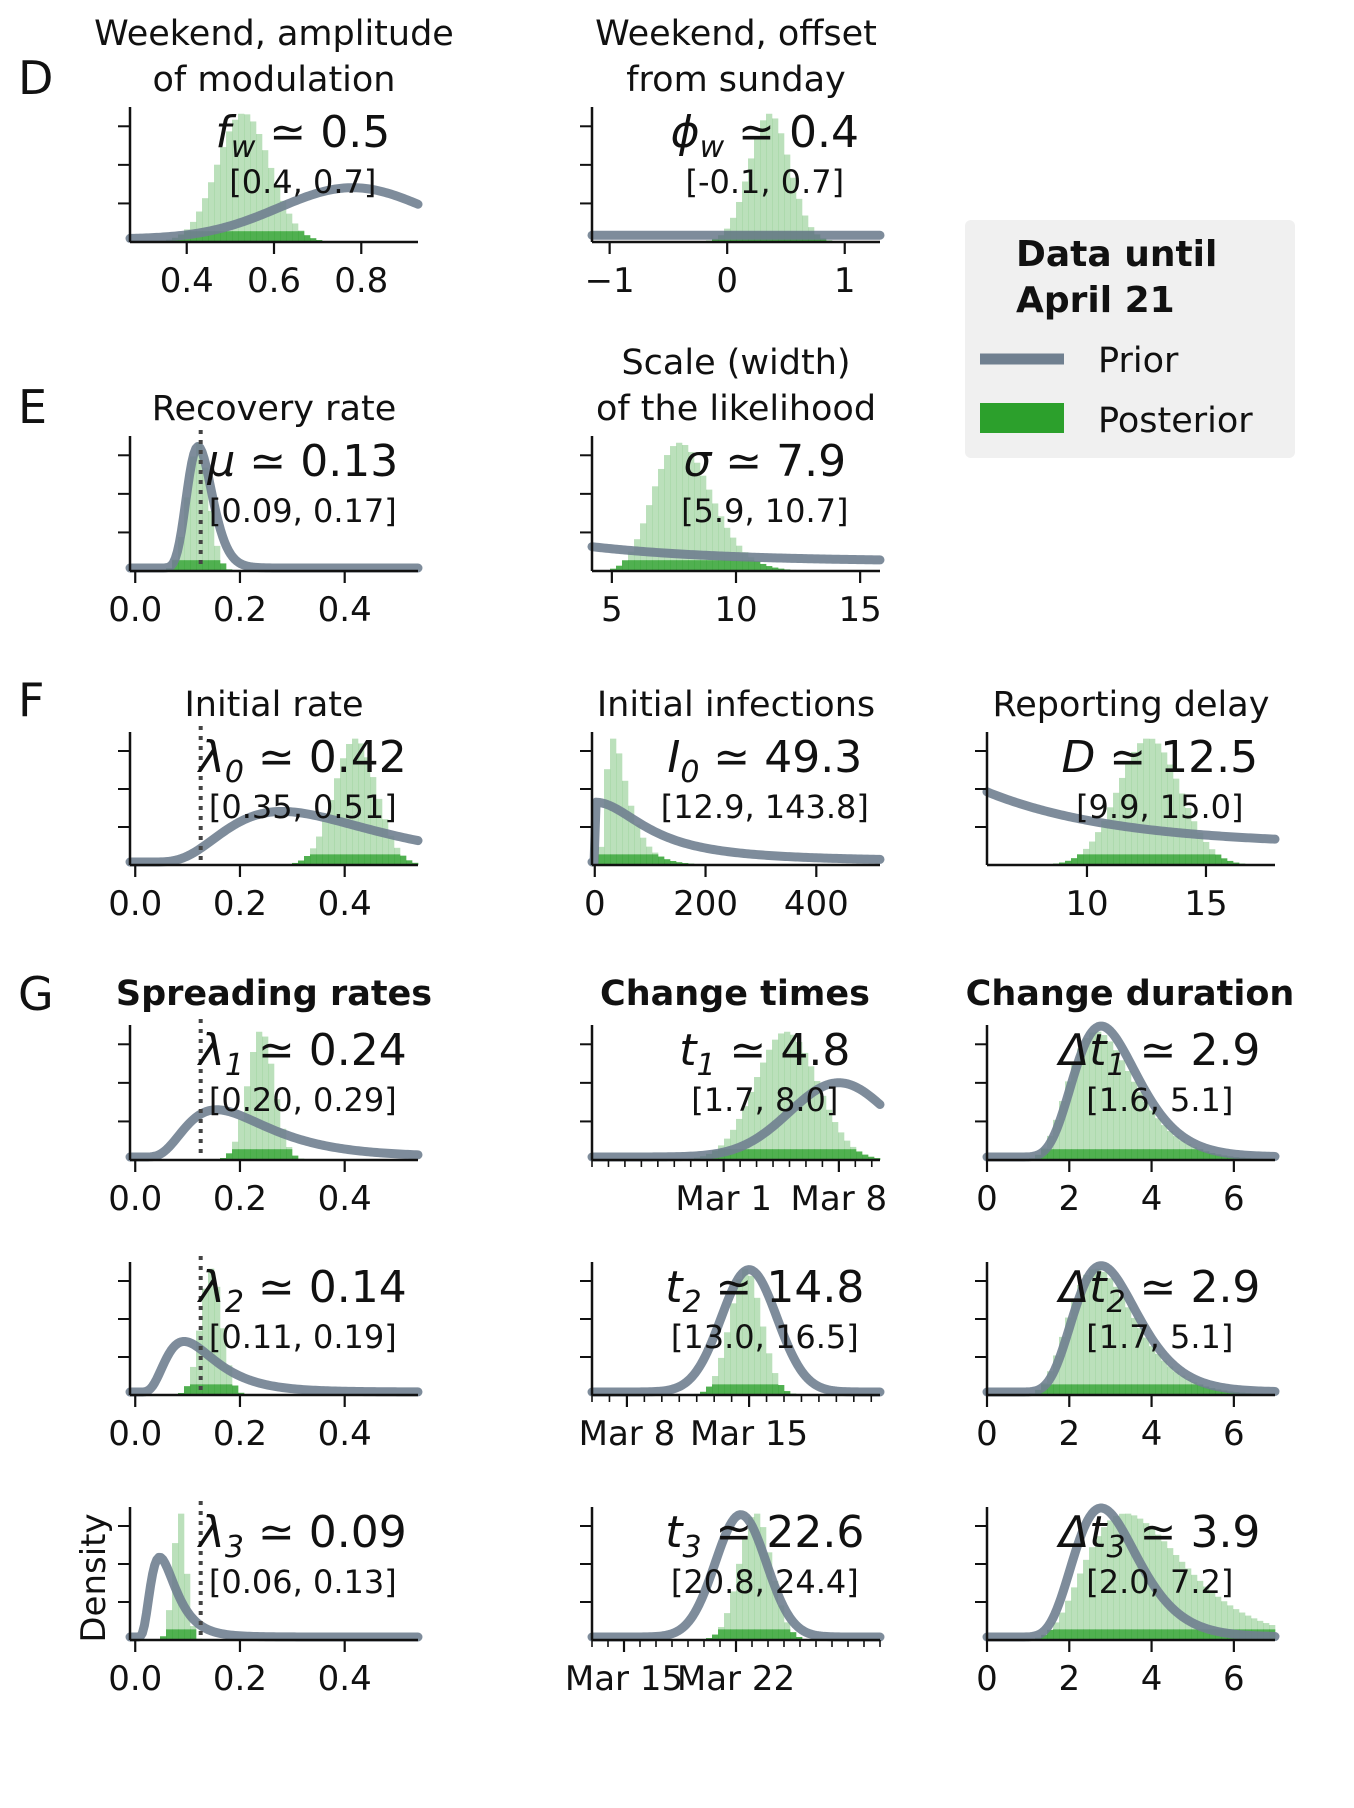 This screenshot has height=1808, width=1354. What do you see at coordinates (712, 147) in the screenshot?
I see `stat-subscript: w` at bounding box center [712, 147].